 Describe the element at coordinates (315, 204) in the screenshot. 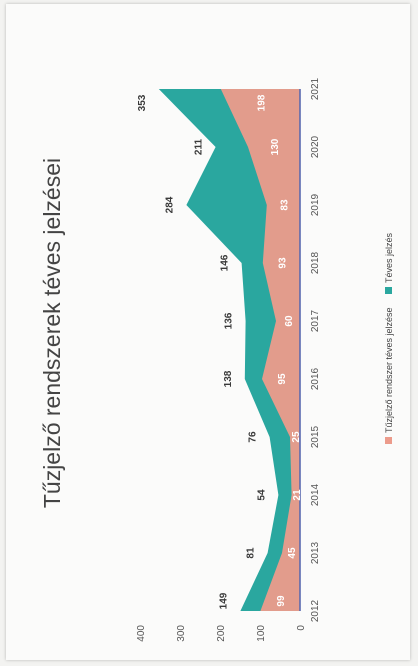

I see `x-tick-label: 2019` at that location.